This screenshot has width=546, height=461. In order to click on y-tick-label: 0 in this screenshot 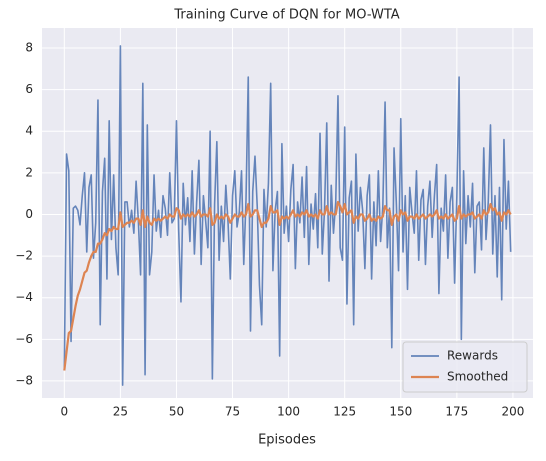, I will do `click(29, 214)`.